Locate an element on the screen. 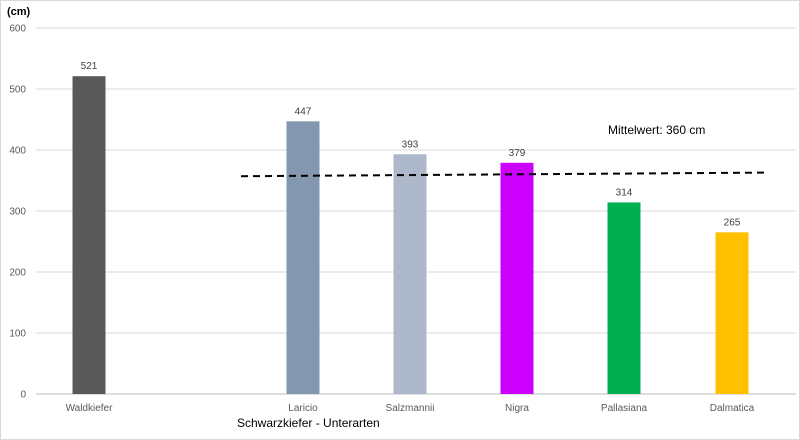 This screenshot has height=440, width=800. y-axis-label: (cm) is located at coordinates (19, 12).